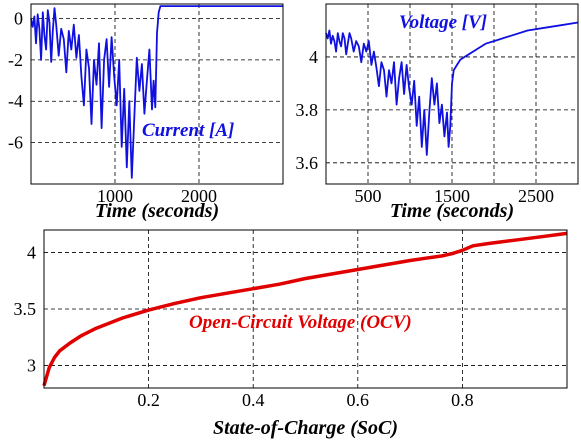  I want to click on current-y-tick-label: 0, so click(18, 18).